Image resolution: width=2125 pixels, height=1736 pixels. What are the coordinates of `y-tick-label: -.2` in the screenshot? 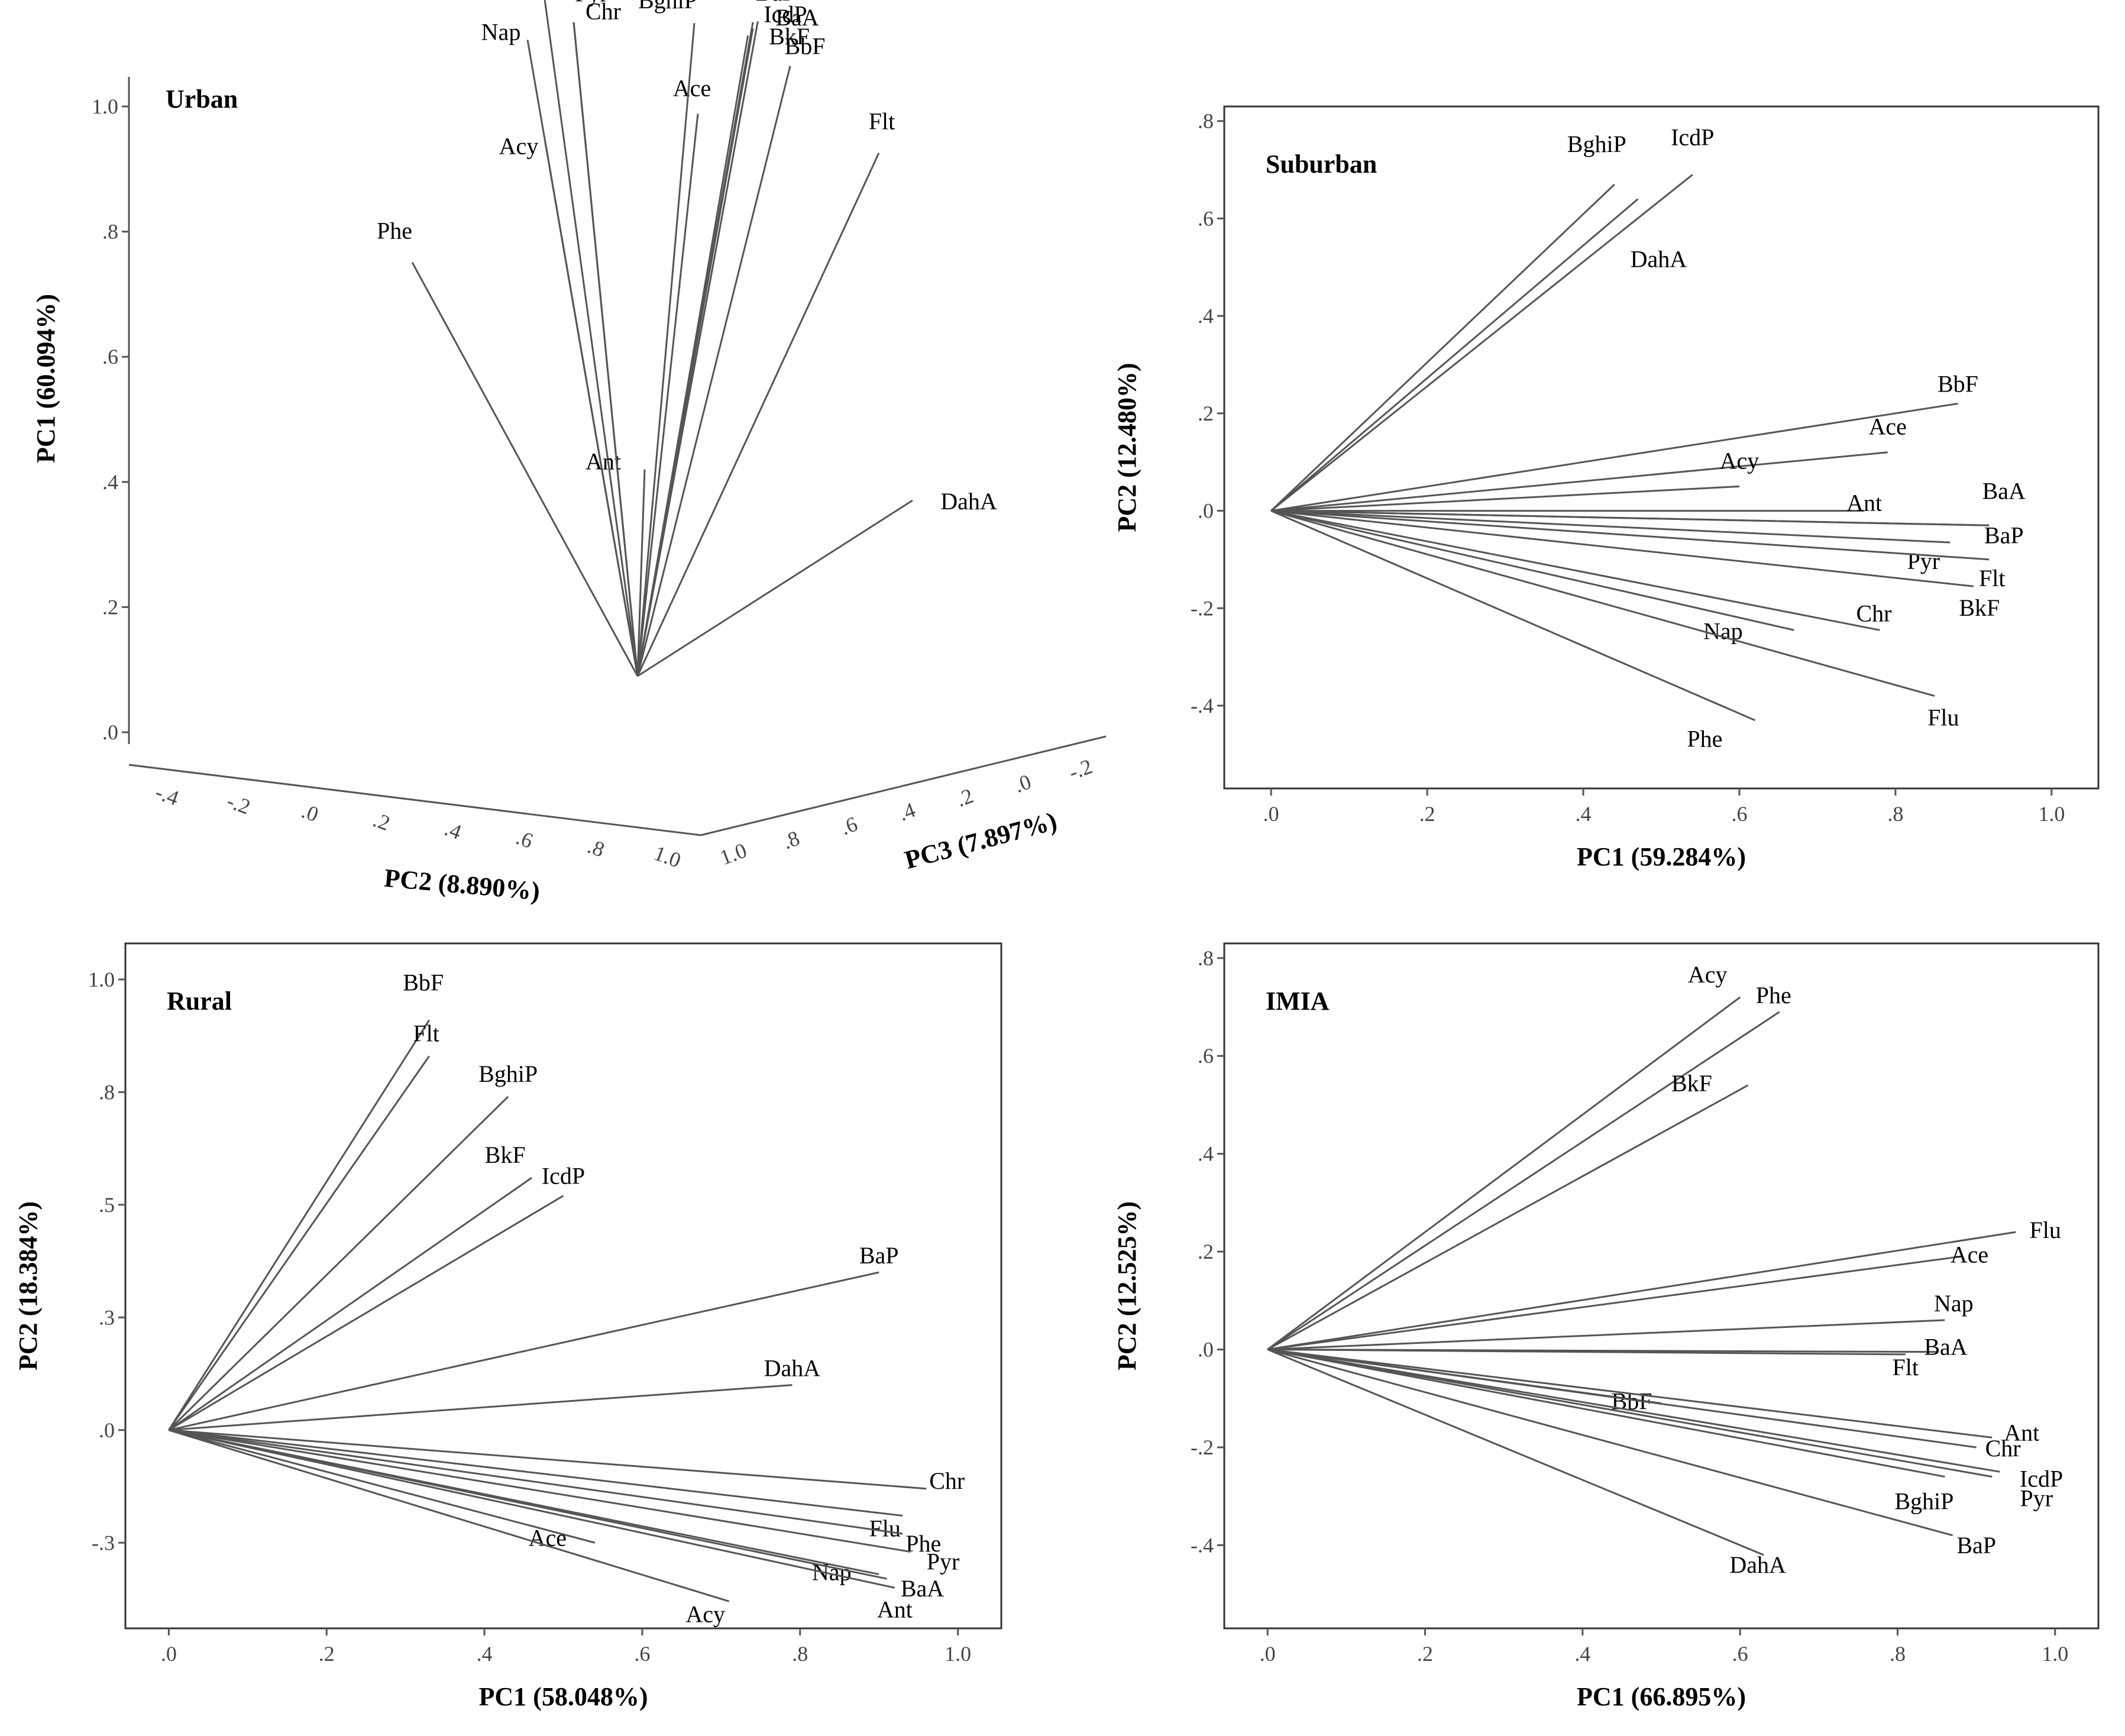 It's located at (1202, 608).